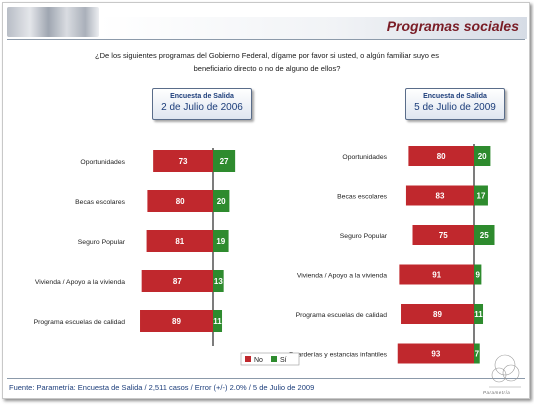 This screenshot has height=405, width=534. I want to click on chart-1-label-si: 9, so click(477, 275).